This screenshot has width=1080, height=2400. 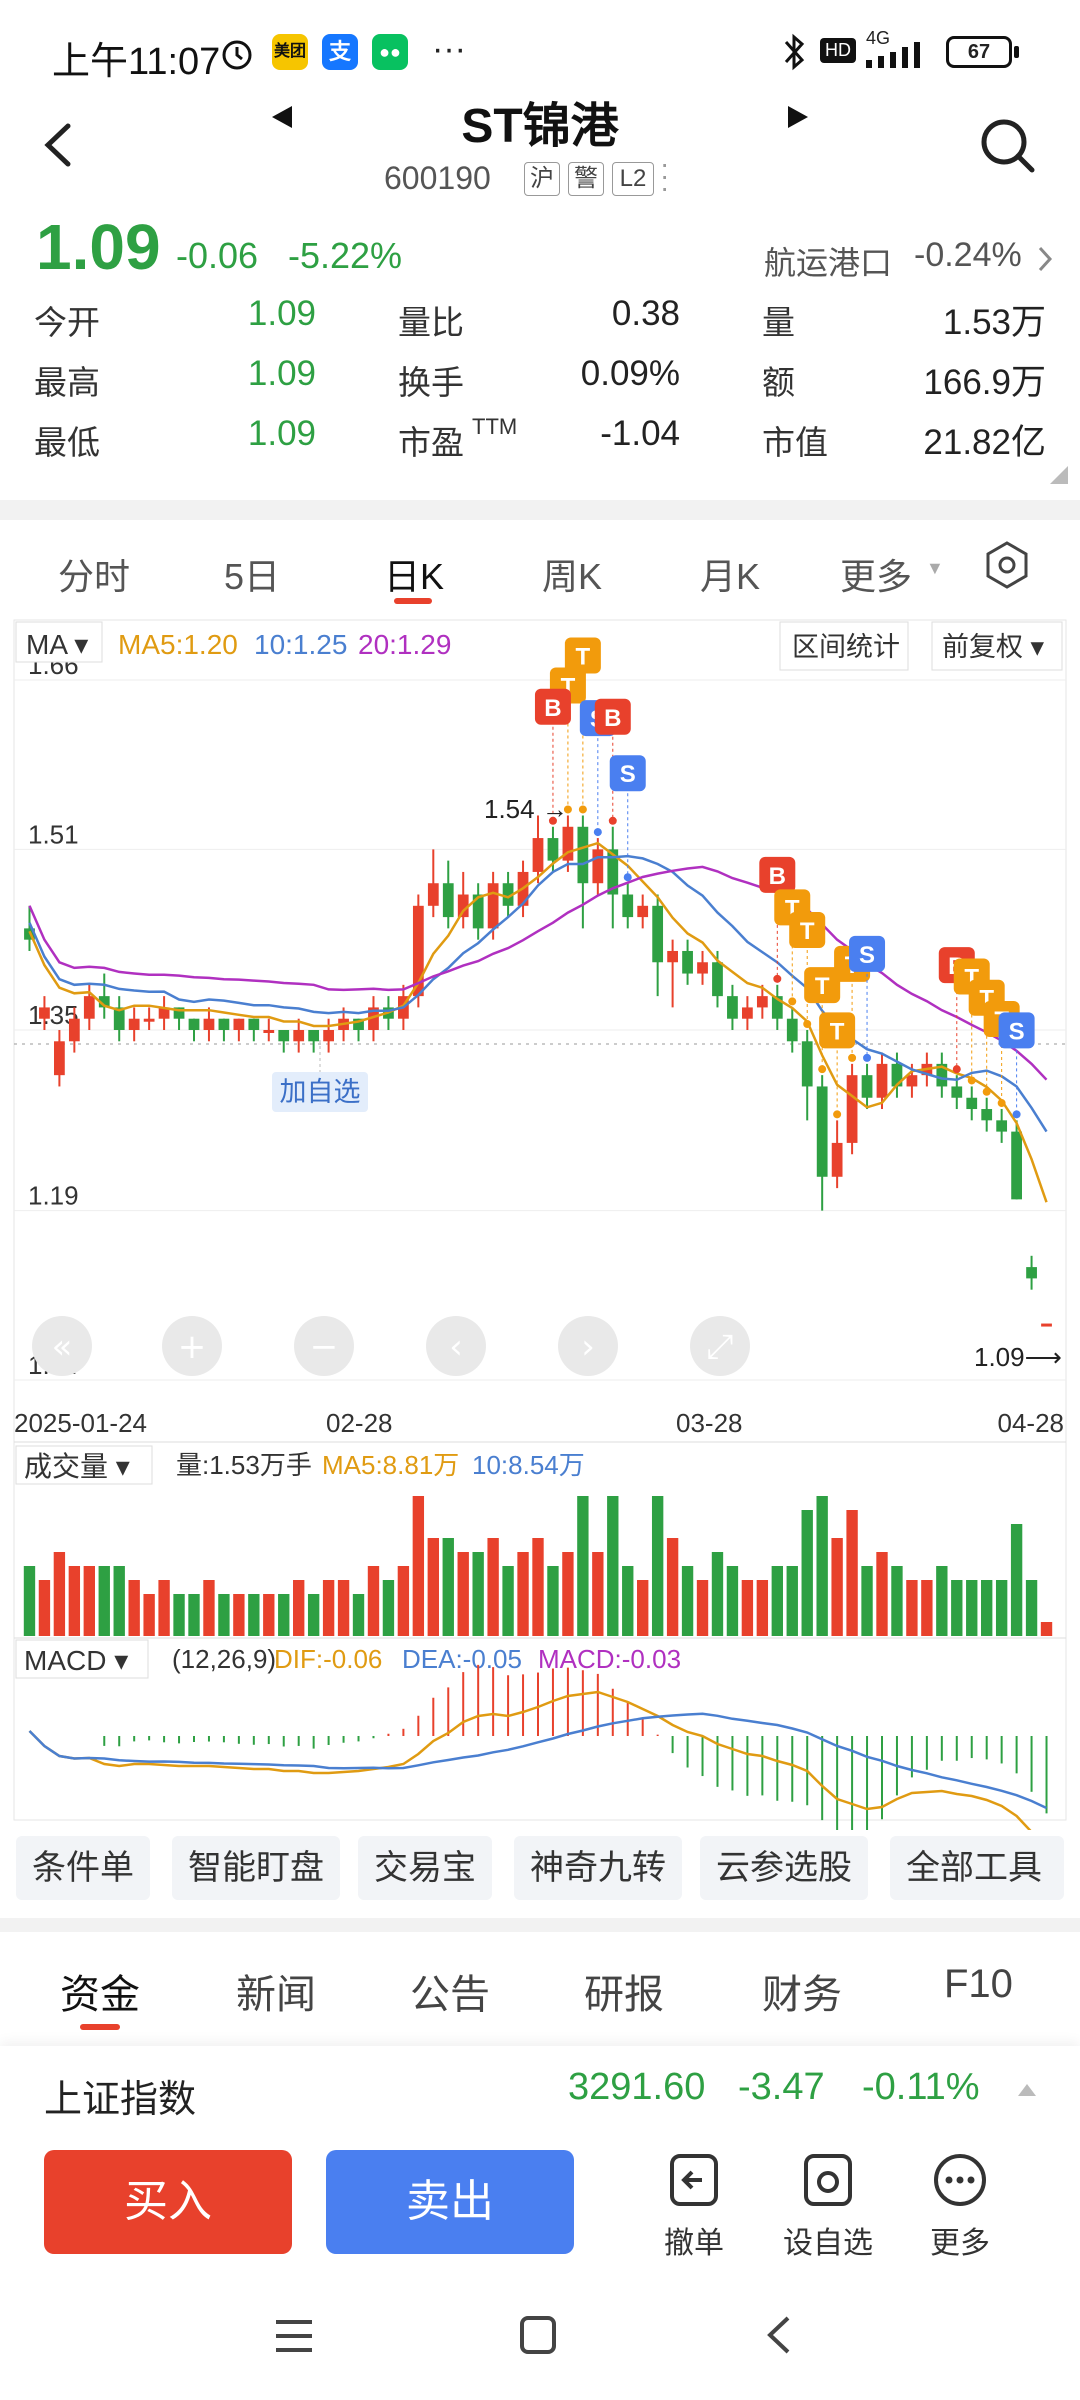 What do you see at coordinates (168, 2202) in the screenshot?
I see `buy-button: 买入` at bounding box center [168, 2202].